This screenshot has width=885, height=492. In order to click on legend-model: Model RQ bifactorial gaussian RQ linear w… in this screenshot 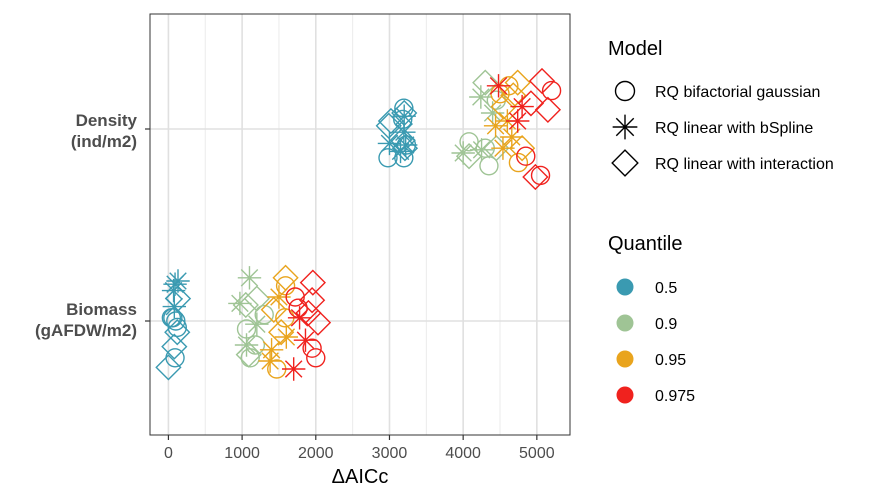, I will do `click(721, 107)`.